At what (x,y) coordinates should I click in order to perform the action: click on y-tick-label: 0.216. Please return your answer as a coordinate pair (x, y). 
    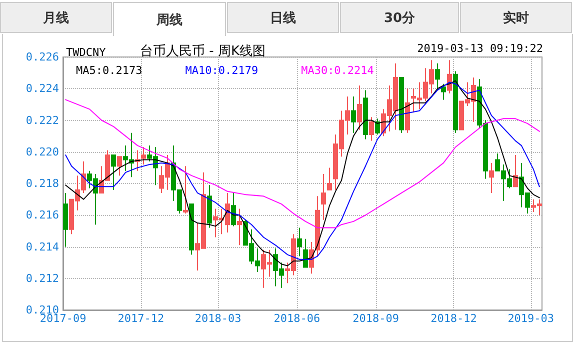
    Looking at the image, I should click on (42, 215).